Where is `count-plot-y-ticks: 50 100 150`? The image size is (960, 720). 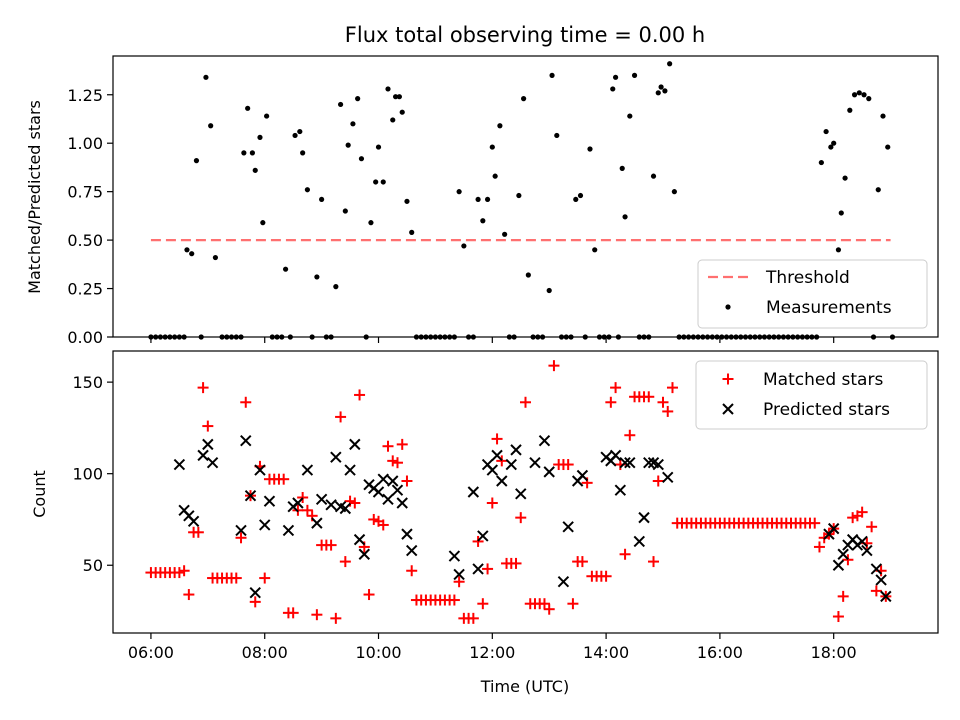 count-plot-y-ticks: 50 100 150 is located at coordinates (92, 474).